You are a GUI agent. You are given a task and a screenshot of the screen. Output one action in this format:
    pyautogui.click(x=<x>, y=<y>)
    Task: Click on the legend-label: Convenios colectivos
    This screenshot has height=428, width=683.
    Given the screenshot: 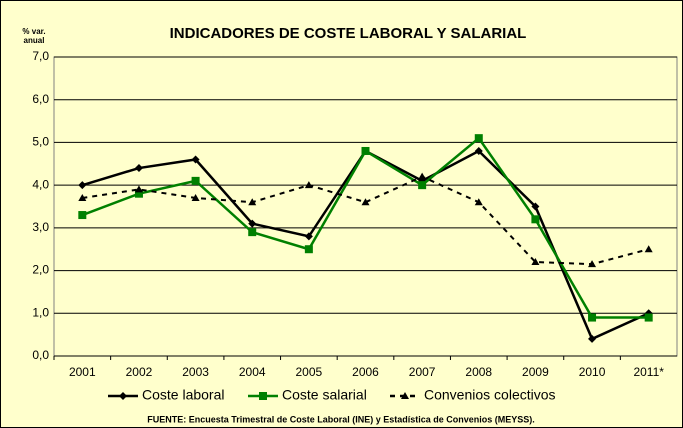 What is the action you would take?
    pyautogui.click(x=490, y=395)
    